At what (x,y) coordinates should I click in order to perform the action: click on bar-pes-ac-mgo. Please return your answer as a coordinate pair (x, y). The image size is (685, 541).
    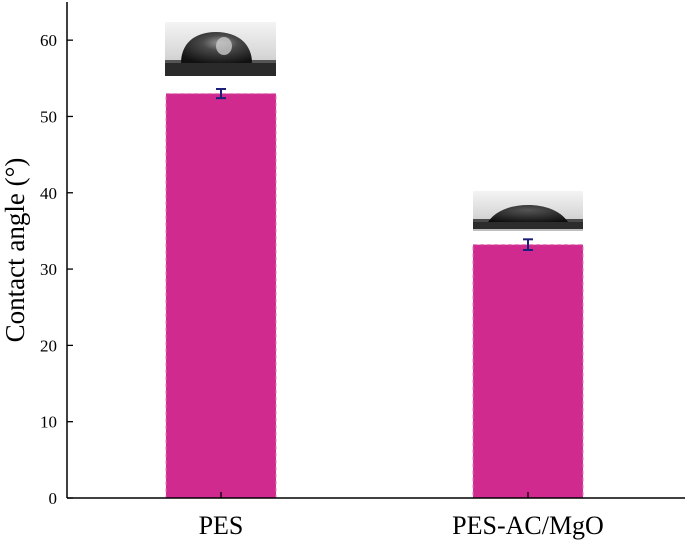
    Looking at the image, I should click on (528, 371).